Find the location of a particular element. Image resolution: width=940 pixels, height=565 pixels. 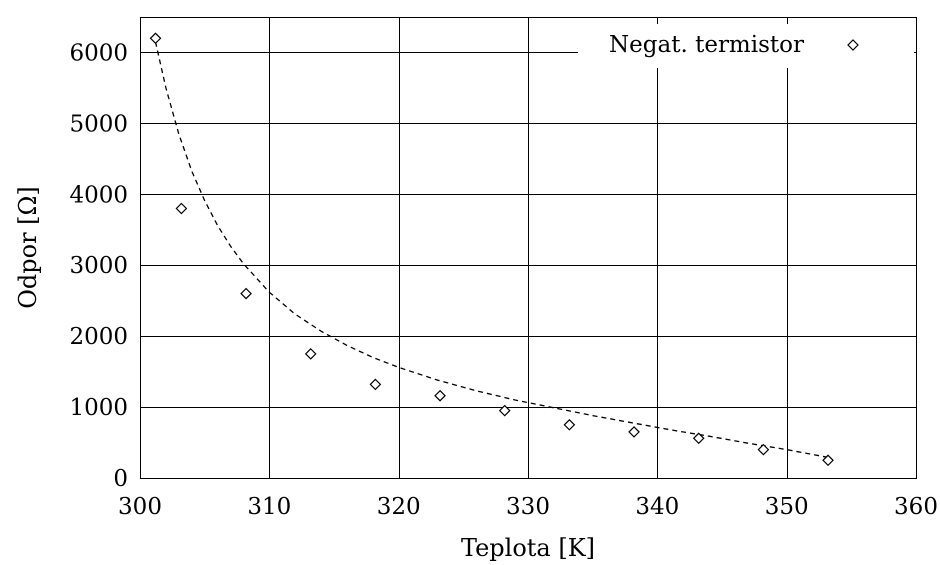

legend: Negat. termistor is located at coordinates (746, 46).